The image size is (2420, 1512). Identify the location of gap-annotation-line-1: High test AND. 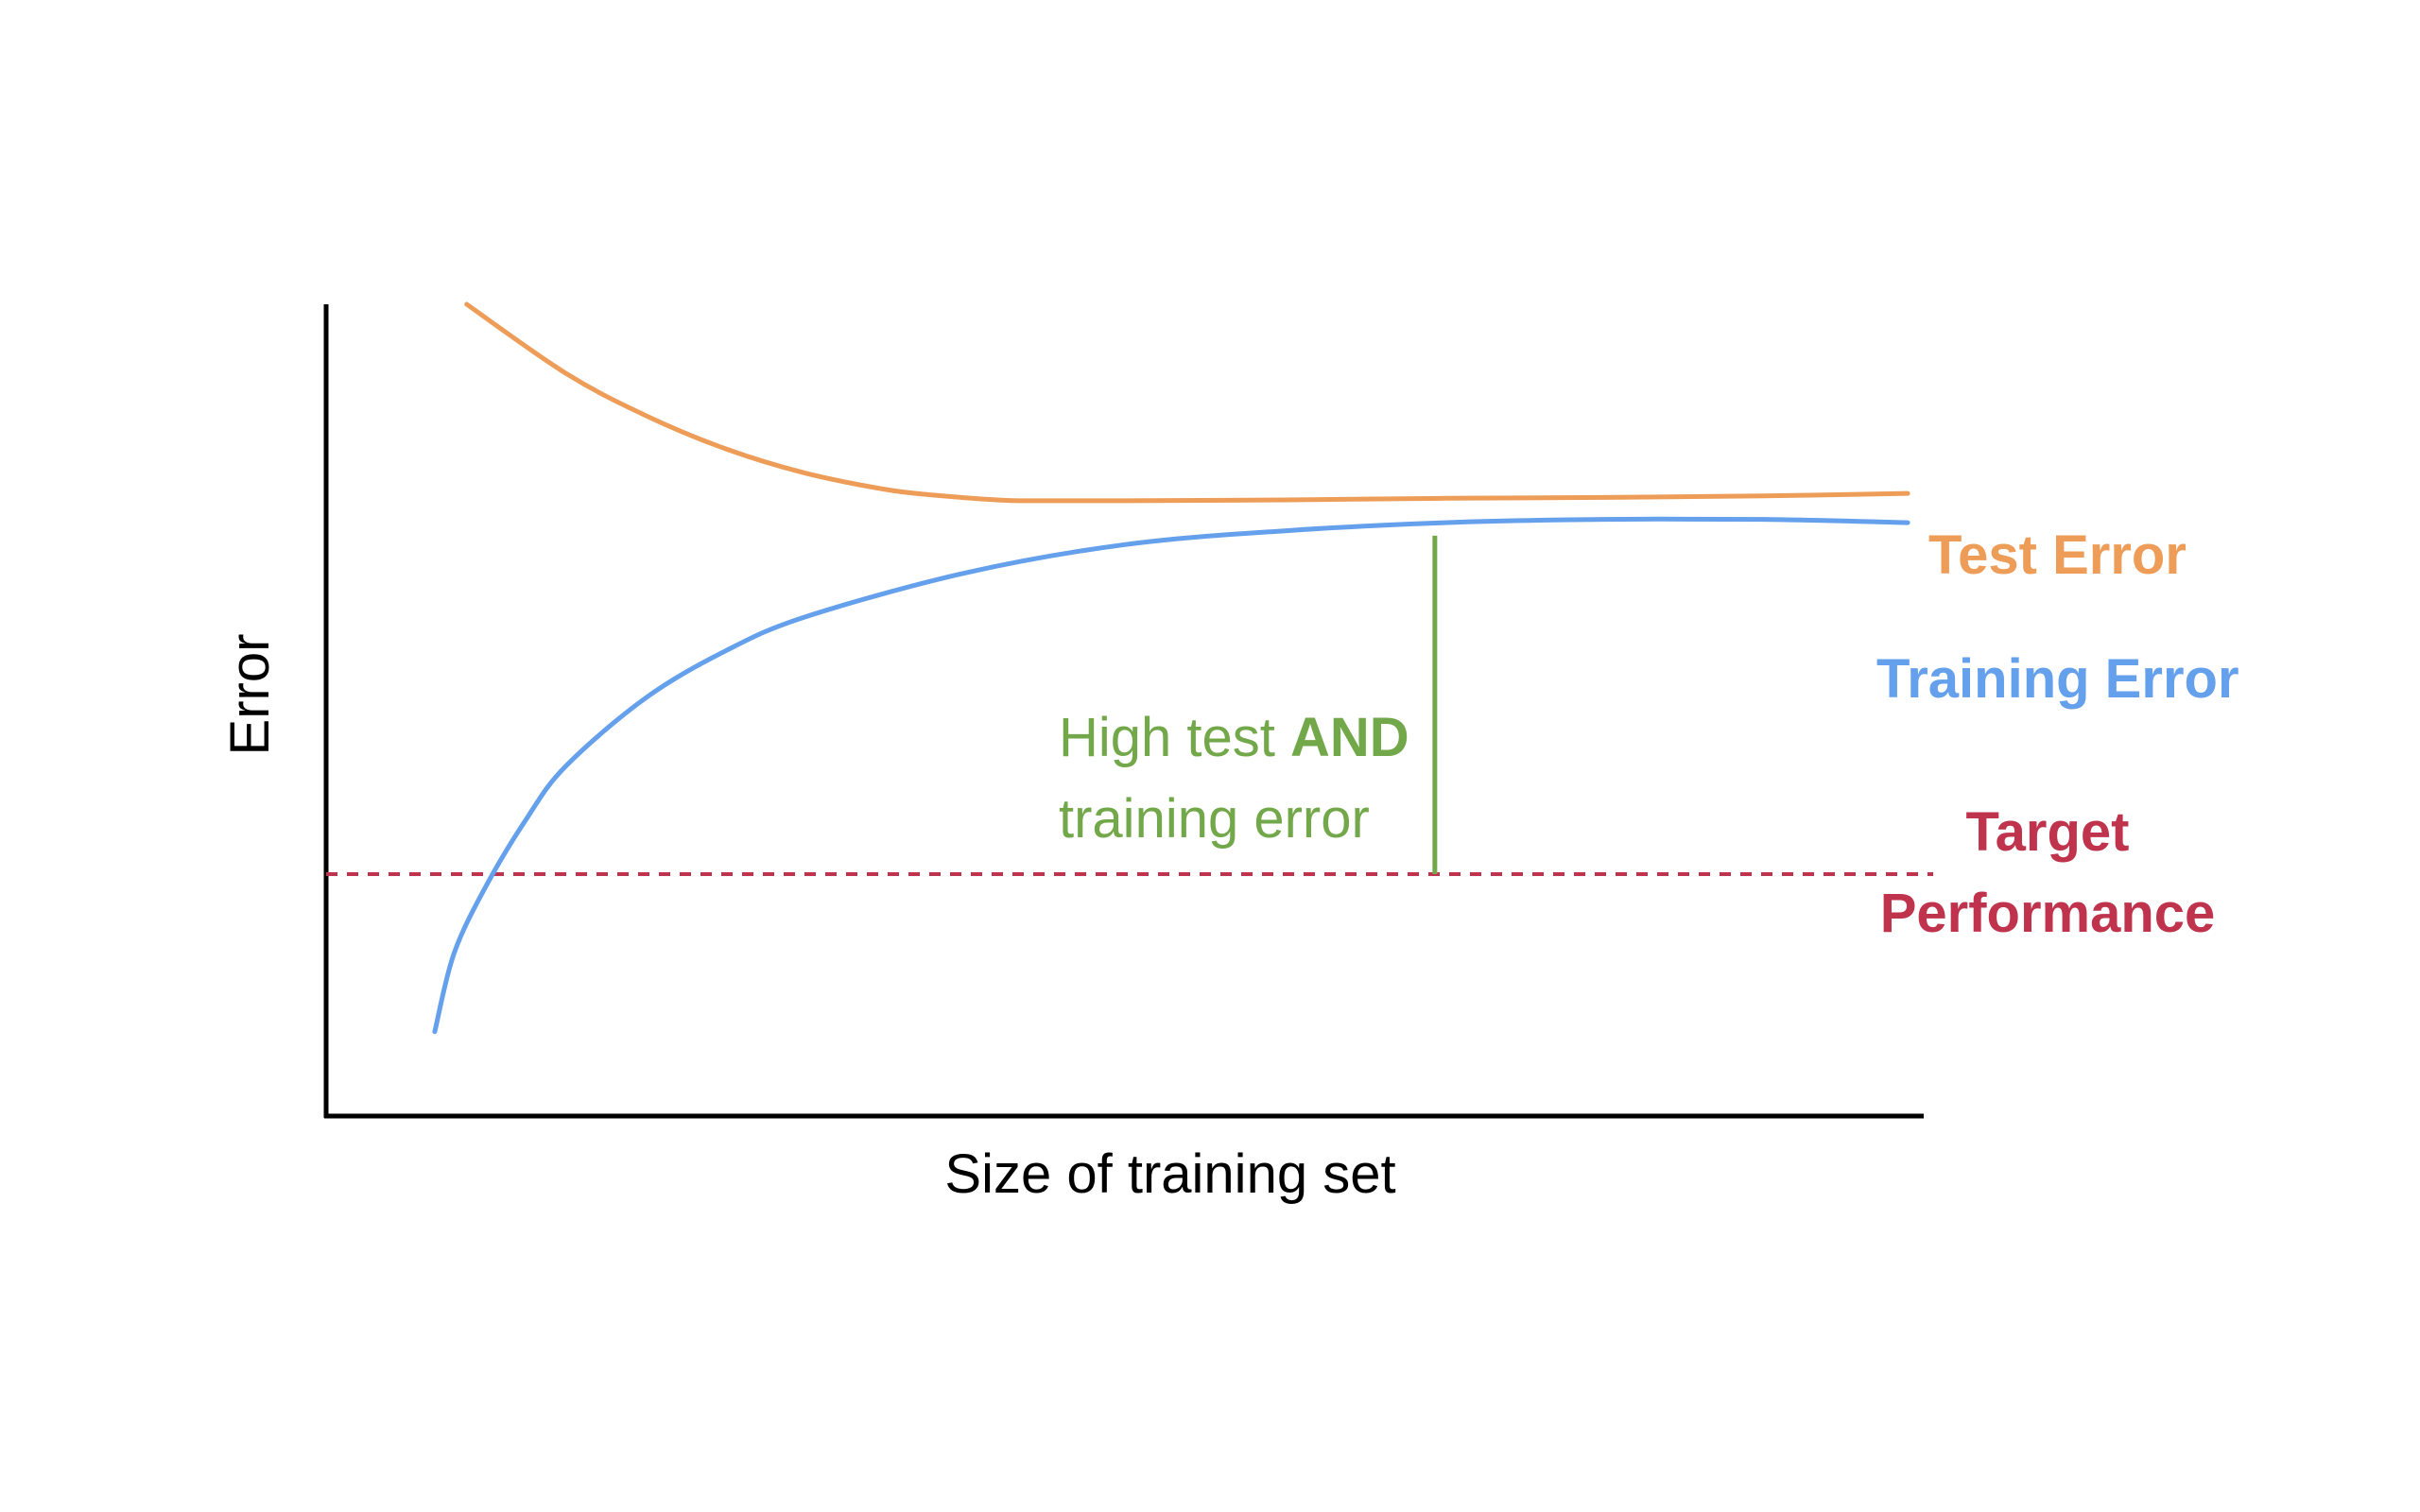
(1234, 737).